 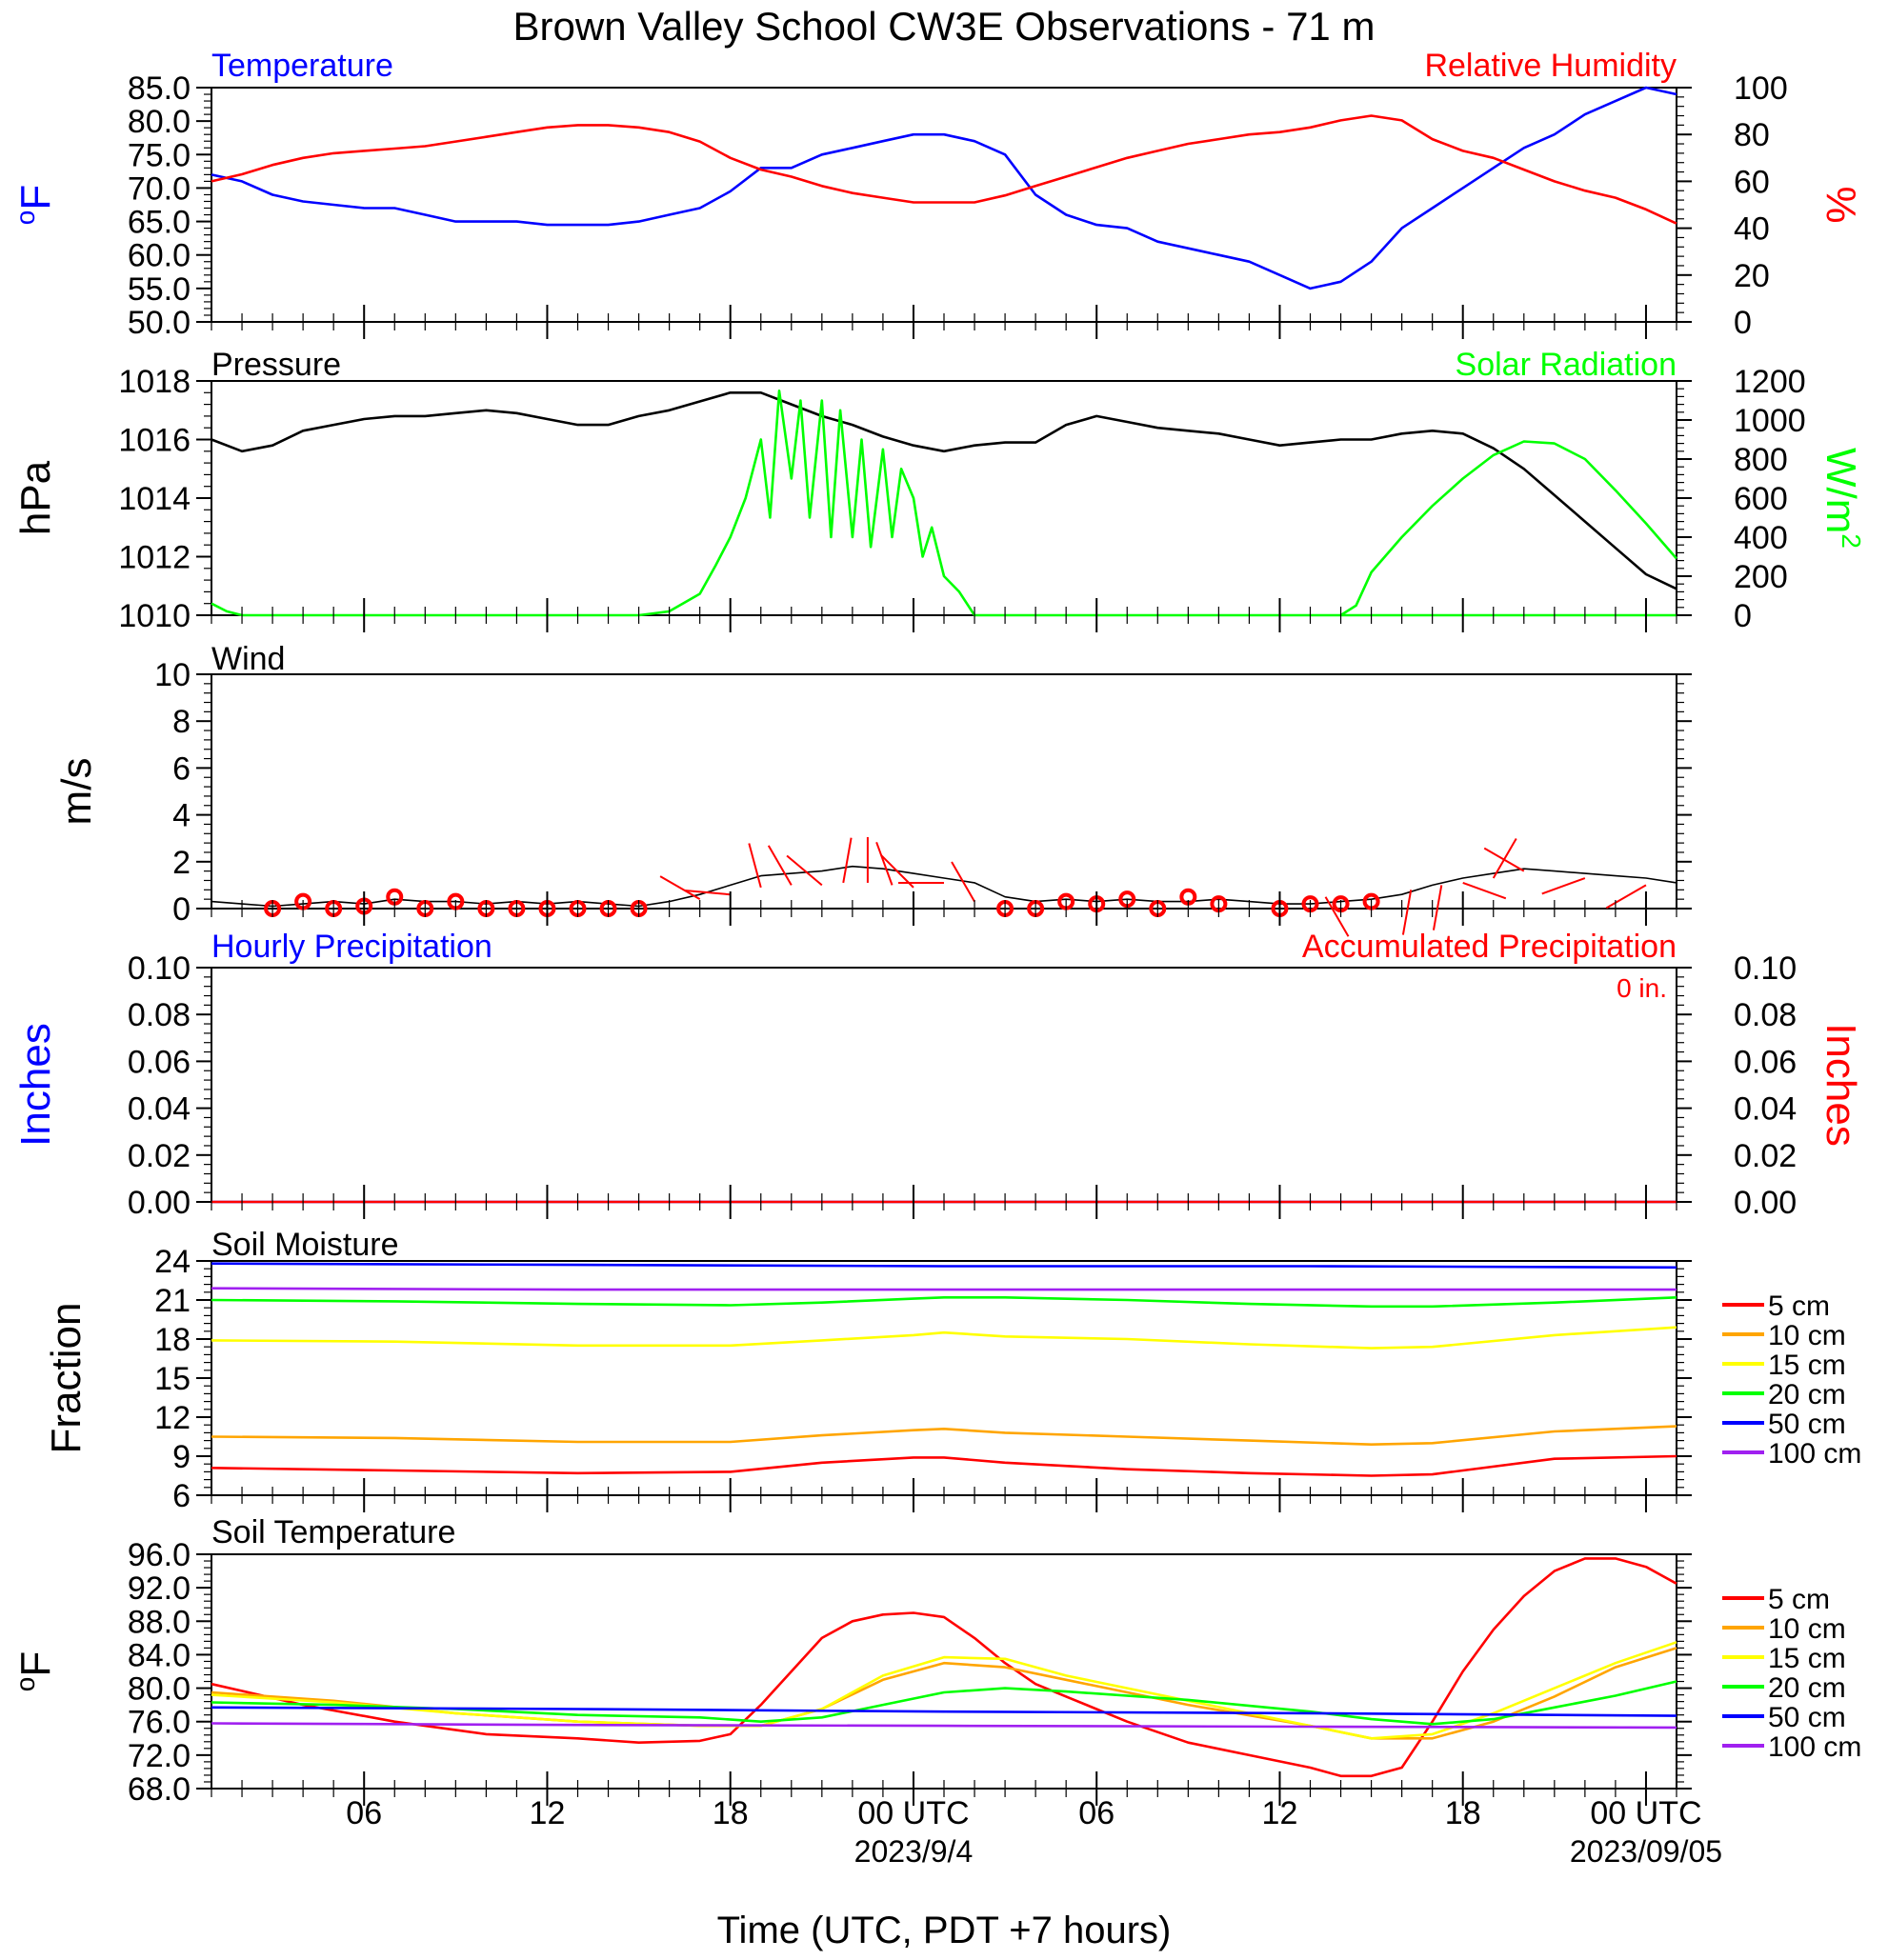 What do you see at coordinates (944, 169) in the screenshot?
I see `relative-humidity-line` at bounding box center [944, 169].